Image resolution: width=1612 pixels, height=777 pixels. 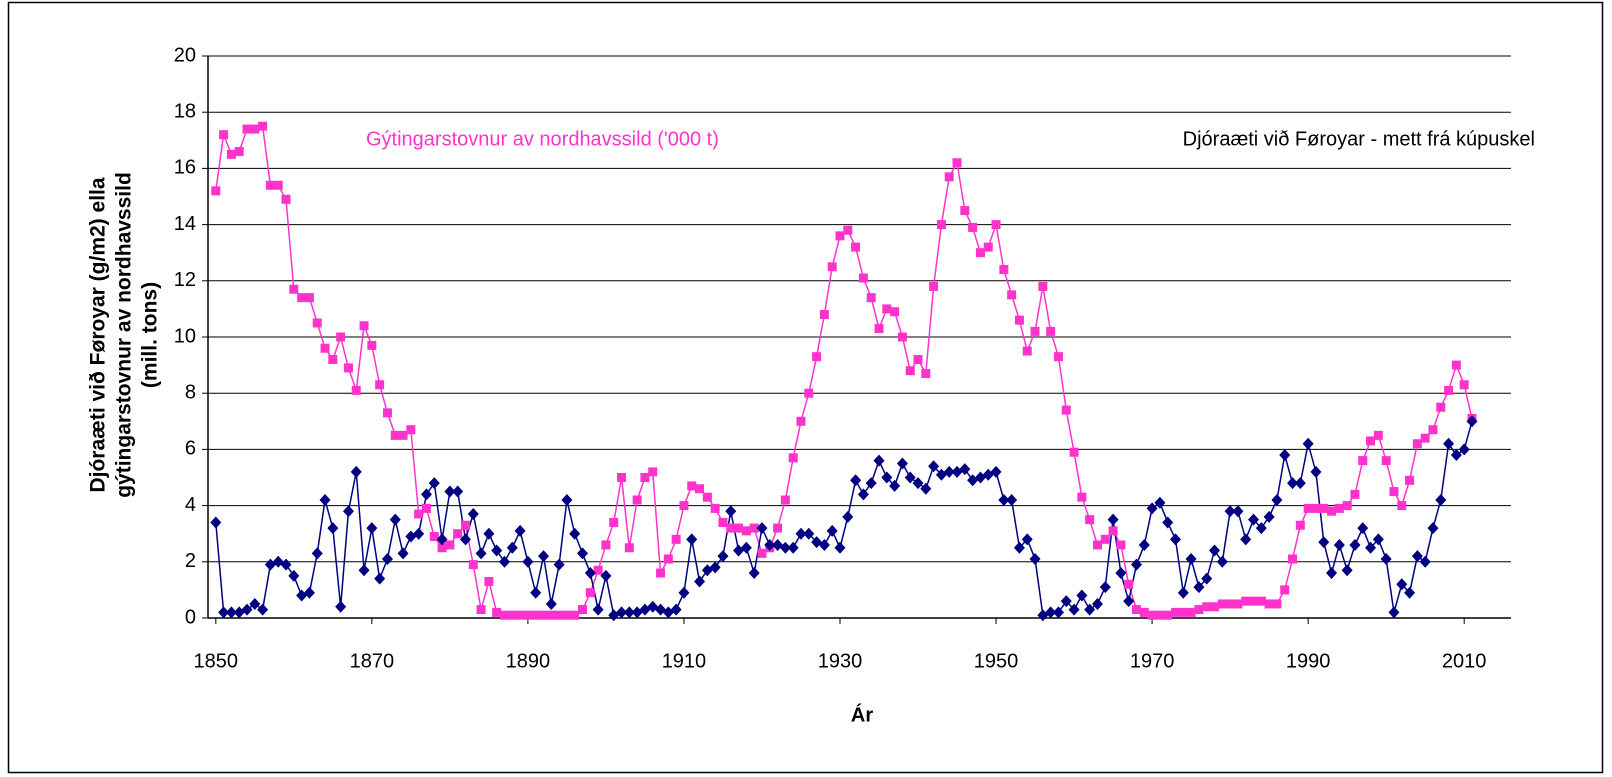 What do you see at coordinates (190, 561) in the screenshot?
I see `y-tick-label: 2` at bounding box center [190, 561].